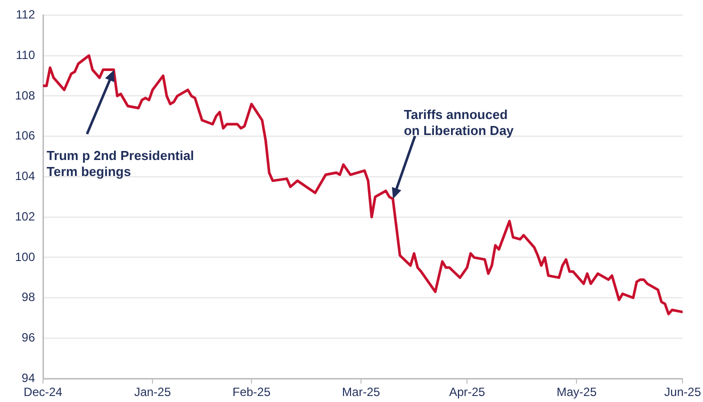 The height and width of the screenshot is (402, 703). I want to click on x-tick-label: Mar-25, so click(361, 392).